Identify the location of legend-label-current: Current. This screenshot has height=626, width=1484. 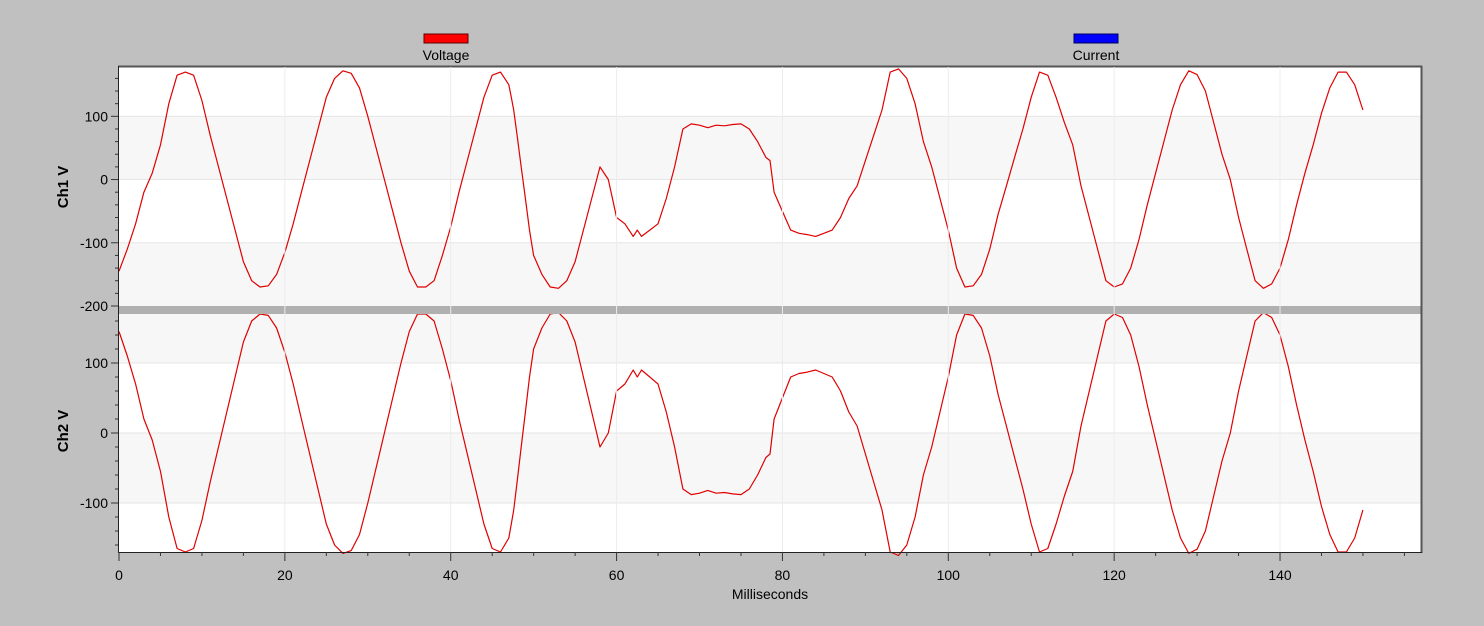
(1096, 55).